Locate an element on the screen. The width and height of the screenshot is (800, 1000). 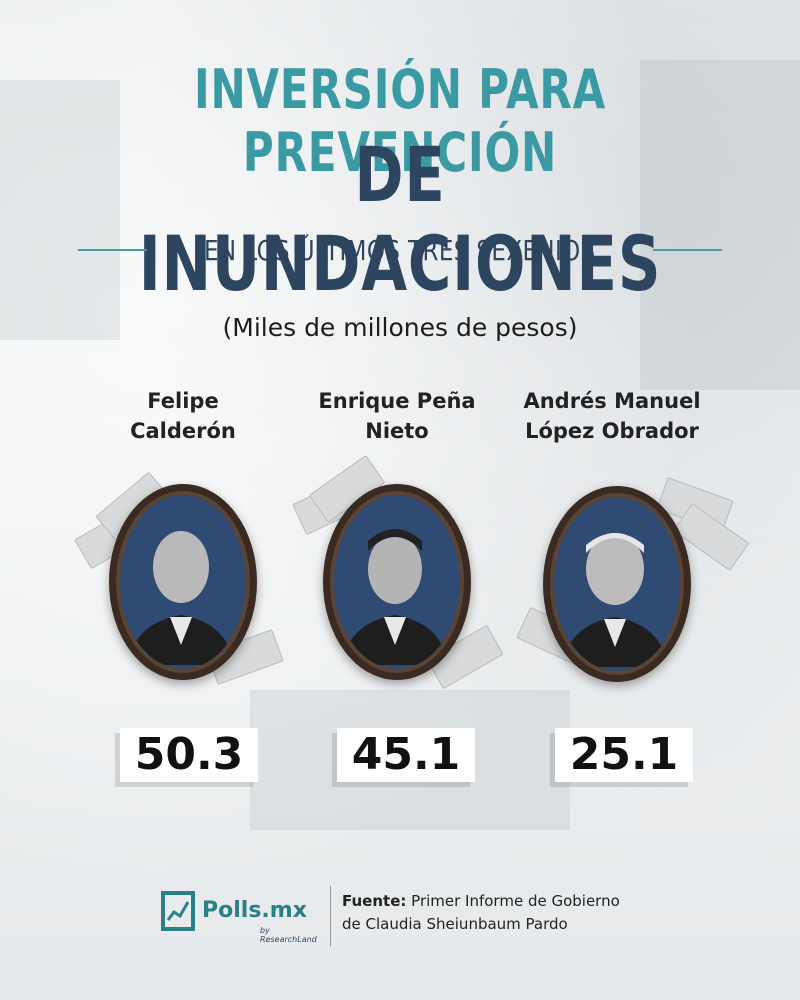
portrait-lopez-obrador is located at coordinates (617, 584).